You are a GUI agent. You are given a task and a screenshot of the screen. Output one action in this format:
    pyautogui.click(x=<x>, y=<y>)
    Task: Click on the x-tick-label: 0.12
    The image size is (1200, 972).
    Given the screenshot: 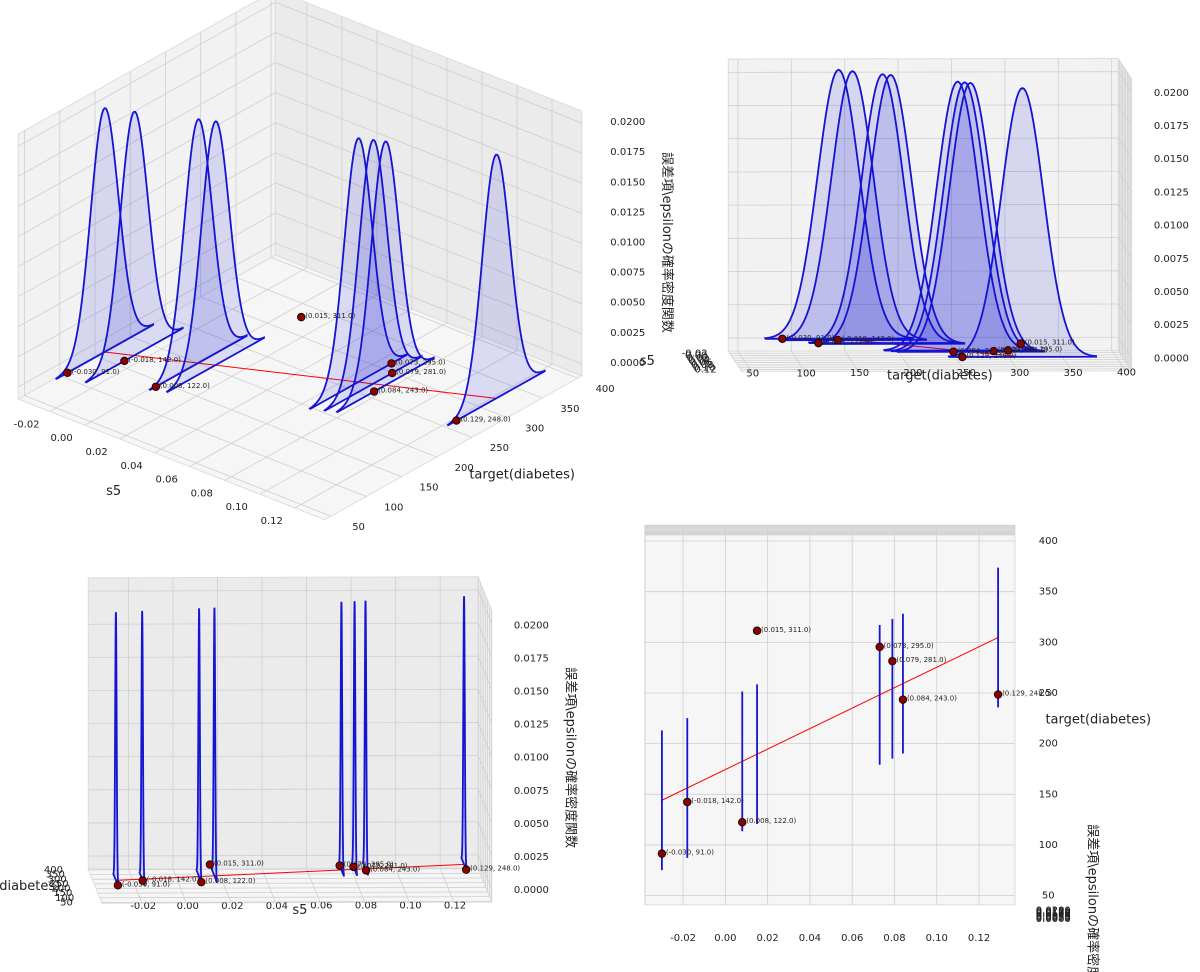 What is the action you would take?
    pyautogui.click(x=705, y=370)
    